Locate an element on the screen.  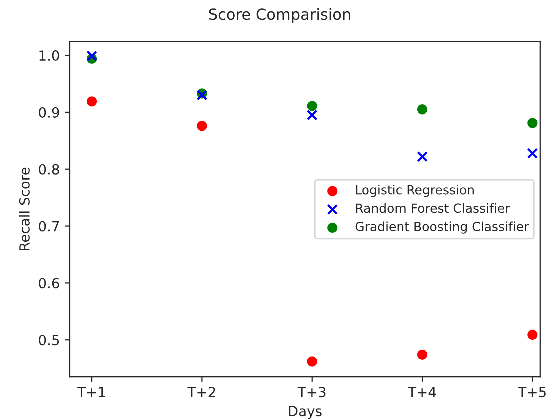
y-tick-label: 0.8 is located at coordinates (49, 169).